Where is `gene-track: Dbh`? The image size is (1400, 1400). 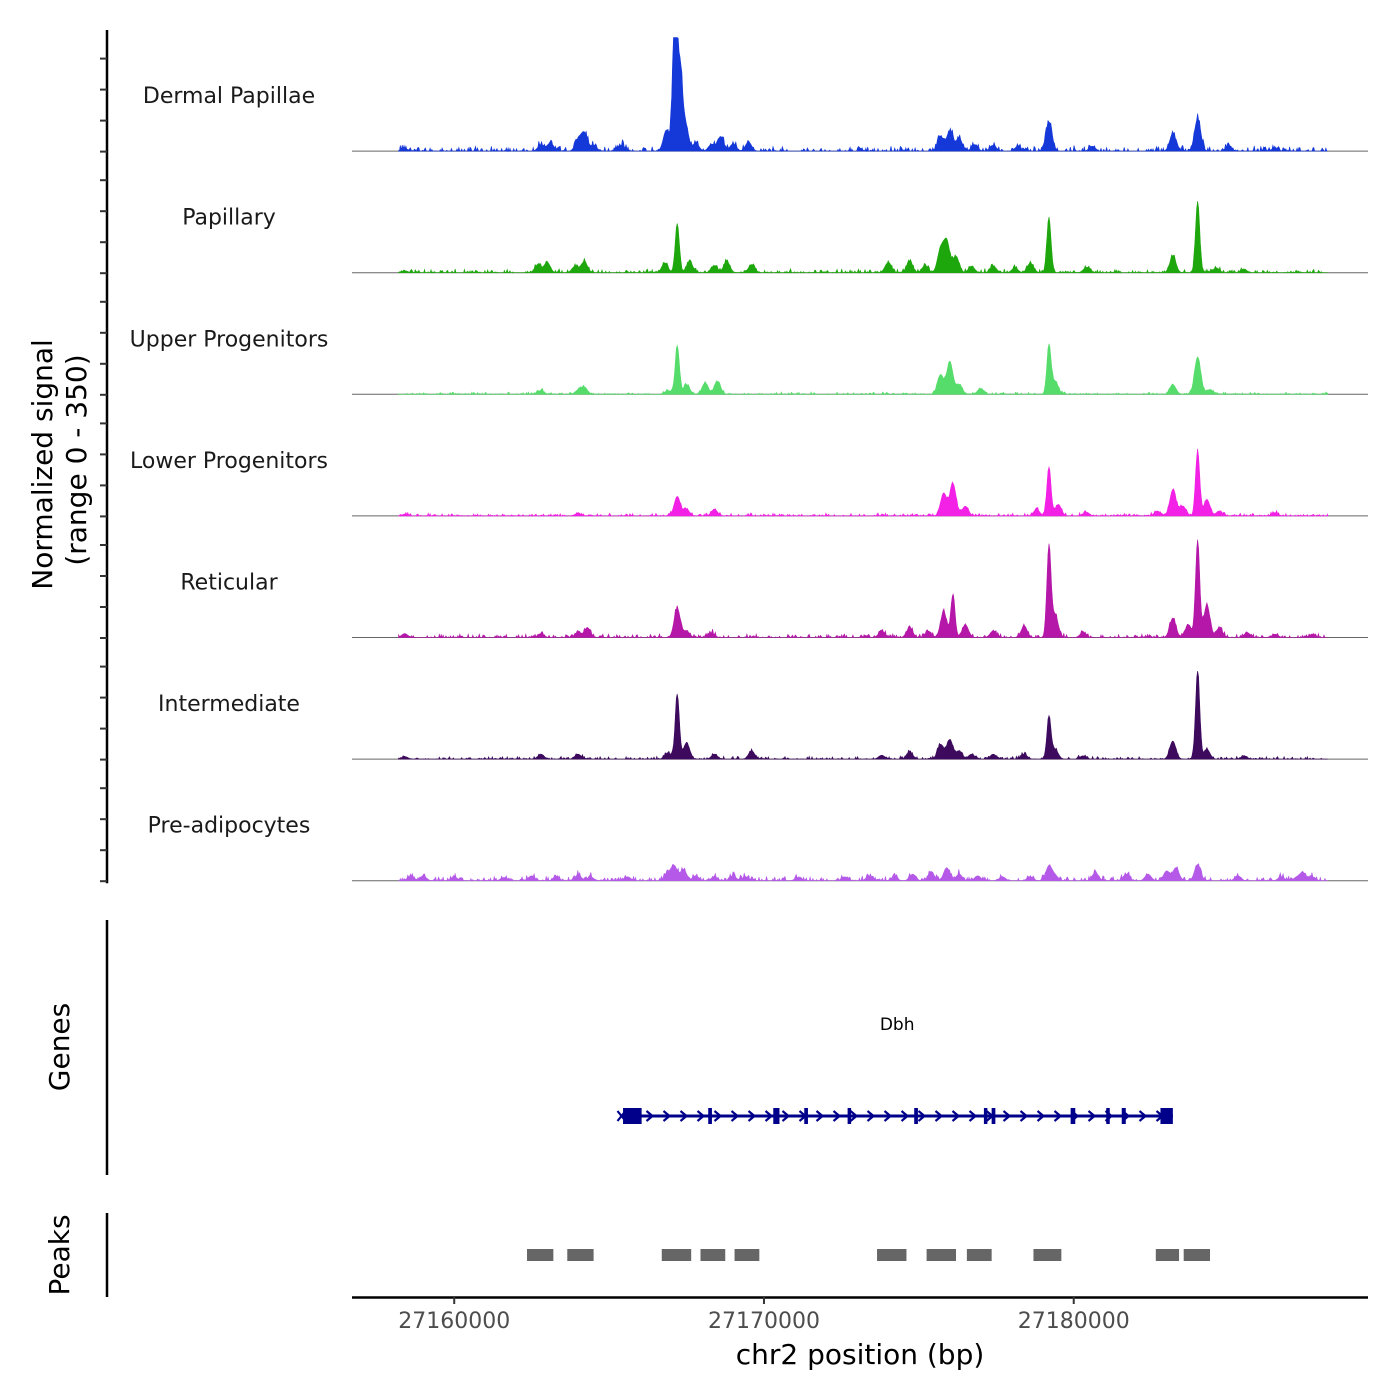
gene-track: Dbh is located at coordinates (894, 1069).